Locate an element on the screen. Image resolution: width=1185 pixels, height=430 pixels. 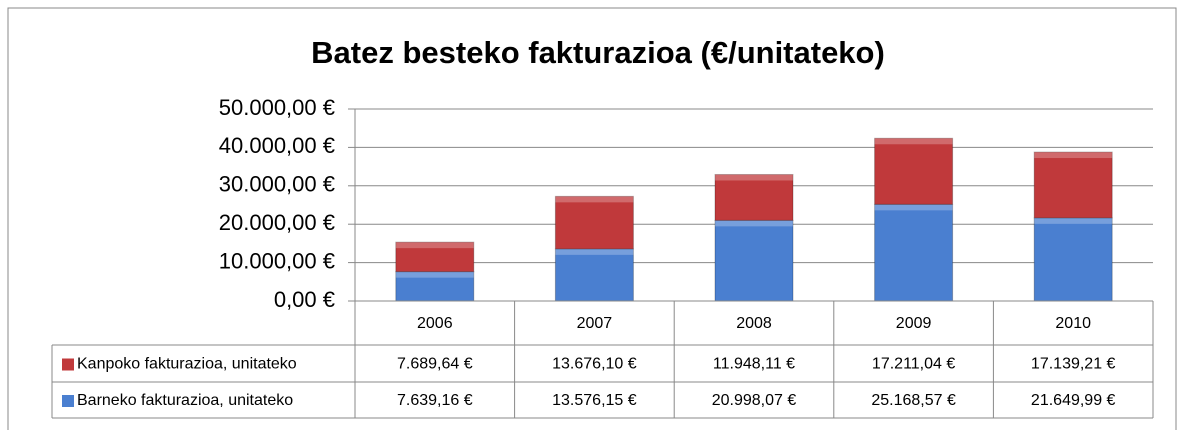
y-tick-label: 20.000,00 € is located at coordinates (277, 222).